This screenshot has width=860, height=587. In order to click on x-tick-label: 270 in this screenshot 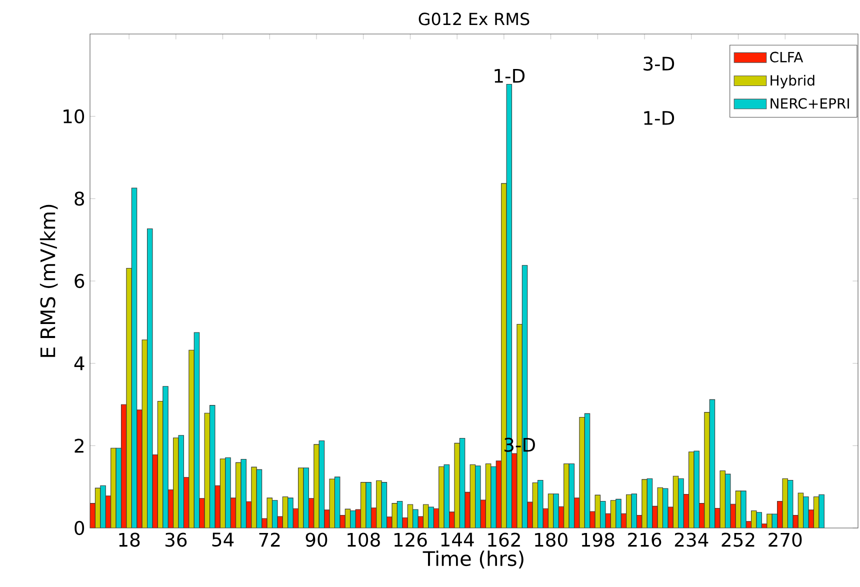, I will do `click(785, 539)`.